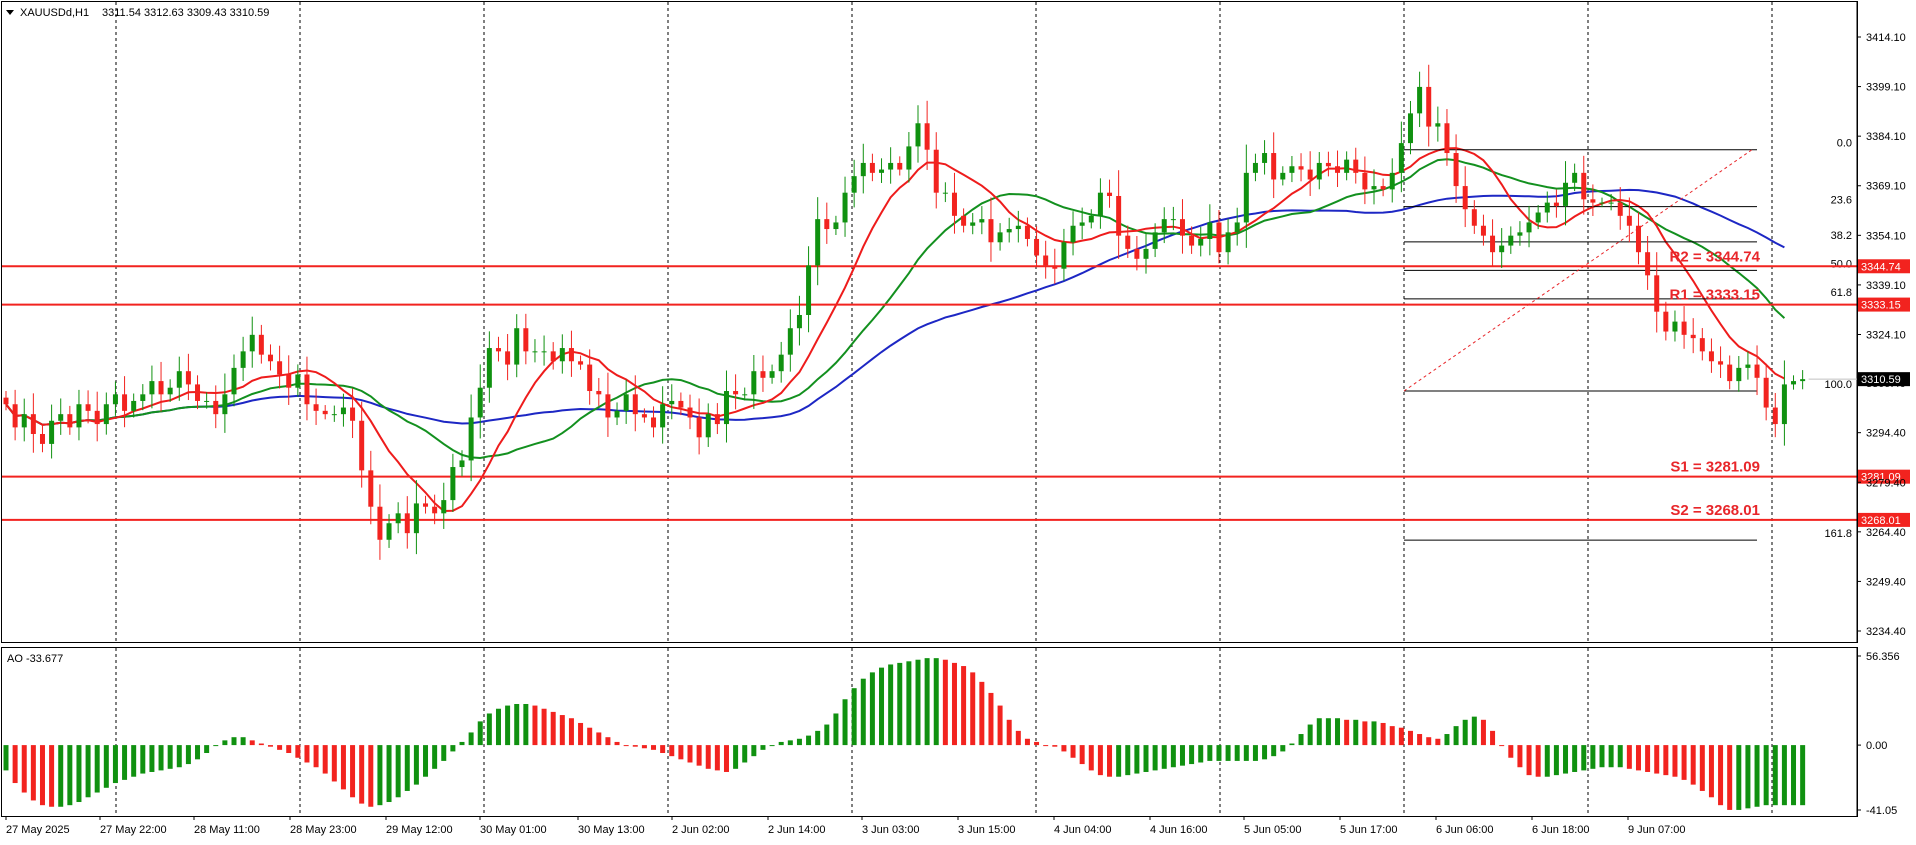  What do you see at coordinates (323, 830) in the screenshot?
I see `time-tick-label: 28 May 23:00` at bounding box center [323, 830].